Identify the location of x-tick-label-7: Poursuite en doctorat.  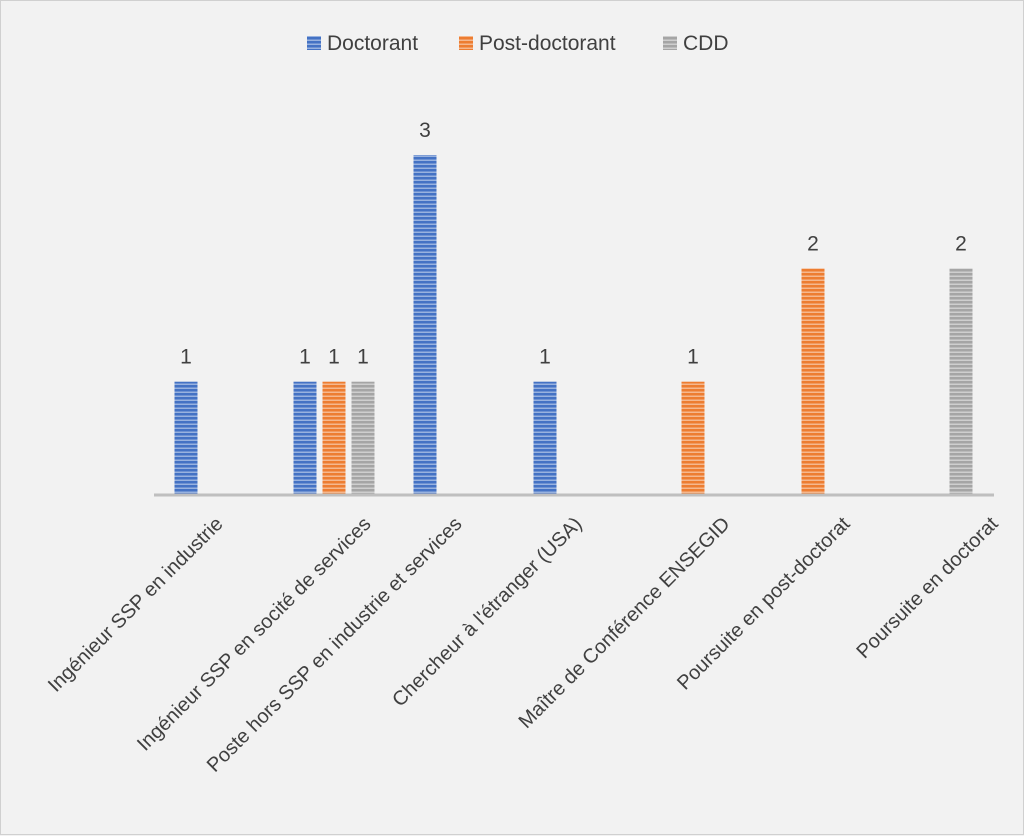
(928, 588).